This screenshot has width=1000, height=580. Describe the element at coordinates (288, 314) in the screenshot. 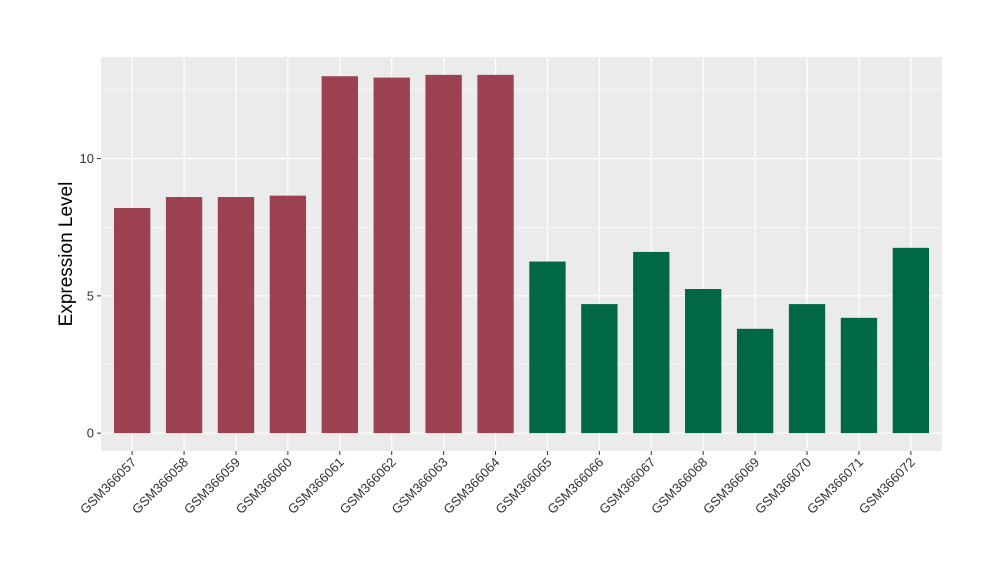

I see `bar-gsm366060` at that location.